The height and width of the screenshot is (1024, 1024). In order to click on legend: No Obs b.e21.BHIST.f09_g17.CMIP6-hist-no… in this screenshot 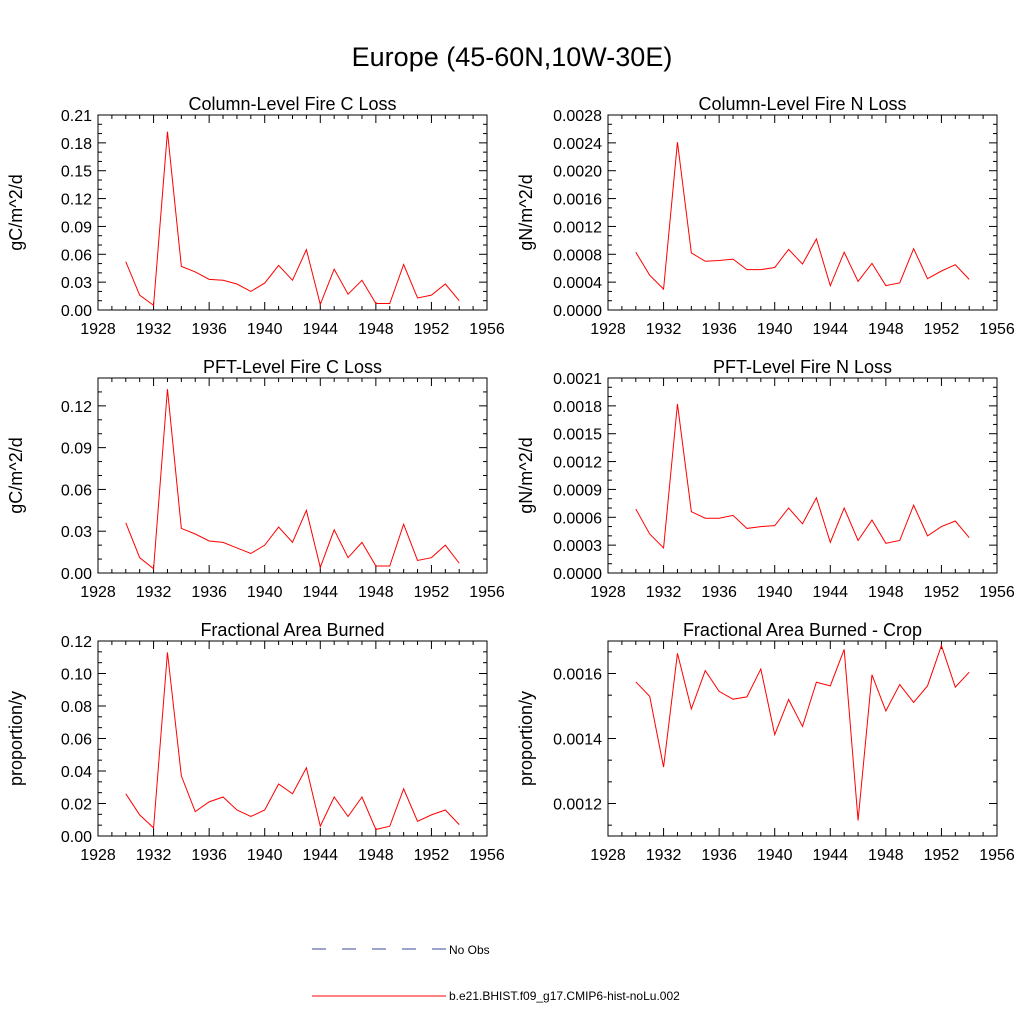, I will do `click(496, 973)`.